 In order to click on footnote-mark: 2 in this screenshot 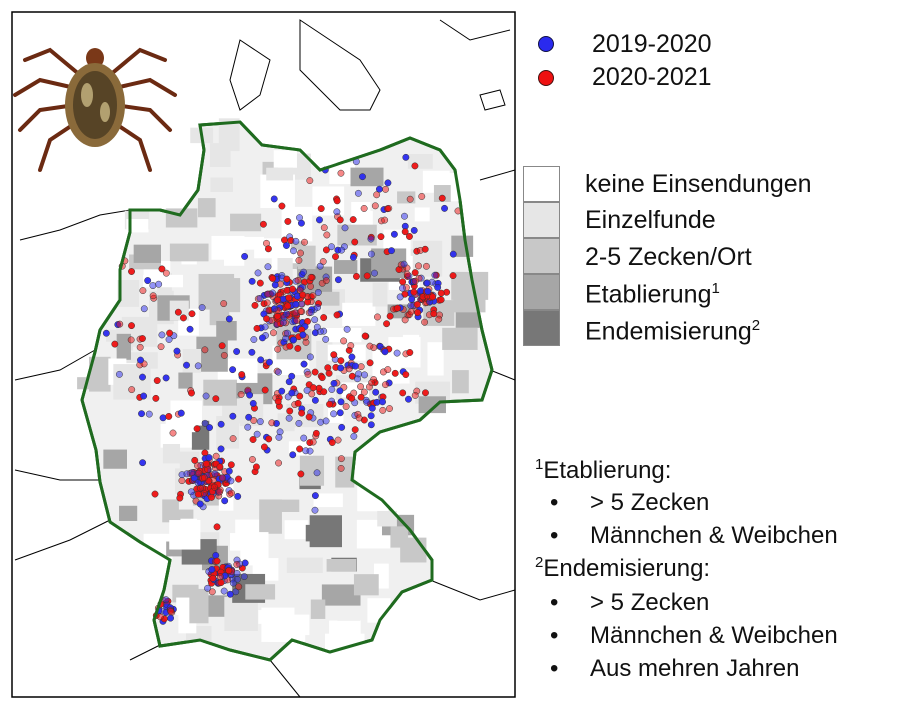, I will do `click(539, 562)`.